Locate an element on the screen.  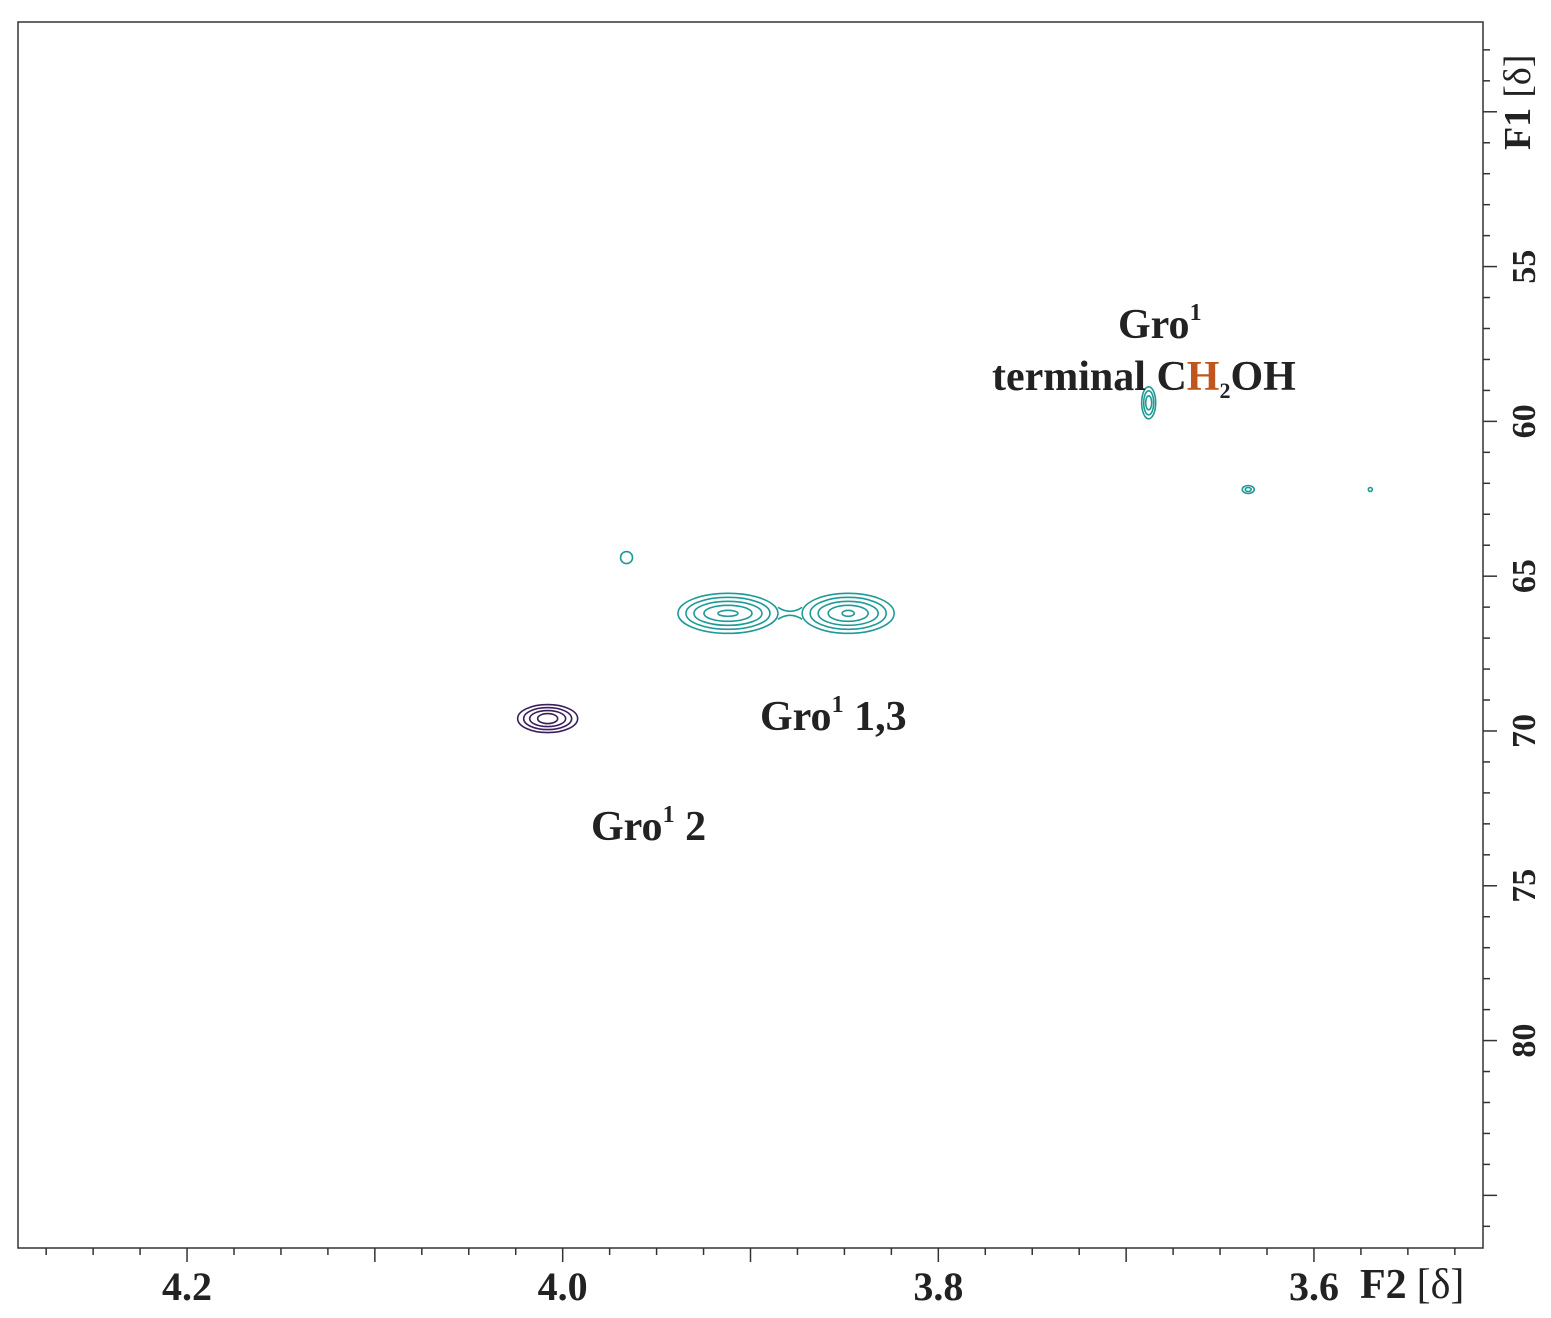
annotation-terminal-suffix: OH is located at coordinates (1262, 377).